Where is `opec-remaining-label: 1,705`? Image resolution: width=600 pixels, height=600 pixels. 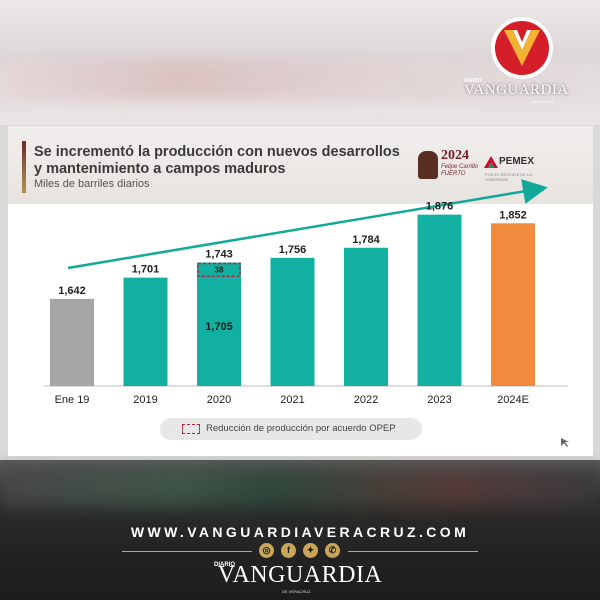 opec-remaining-label: 1,705 is located at coordinates (219, 327).